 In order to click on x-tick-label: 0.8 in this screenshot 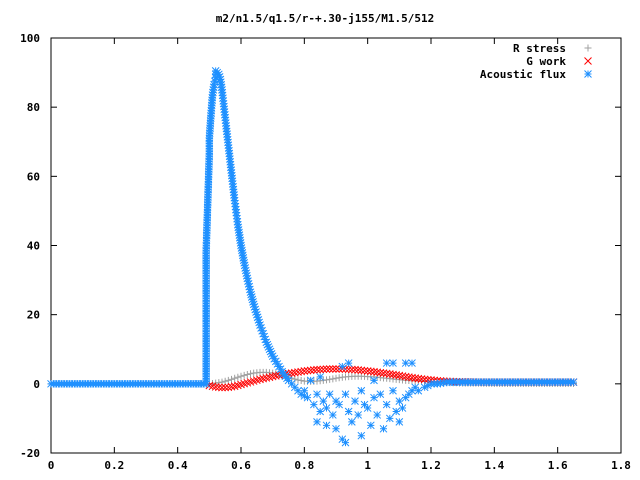, I will do `click(304, 465)`.